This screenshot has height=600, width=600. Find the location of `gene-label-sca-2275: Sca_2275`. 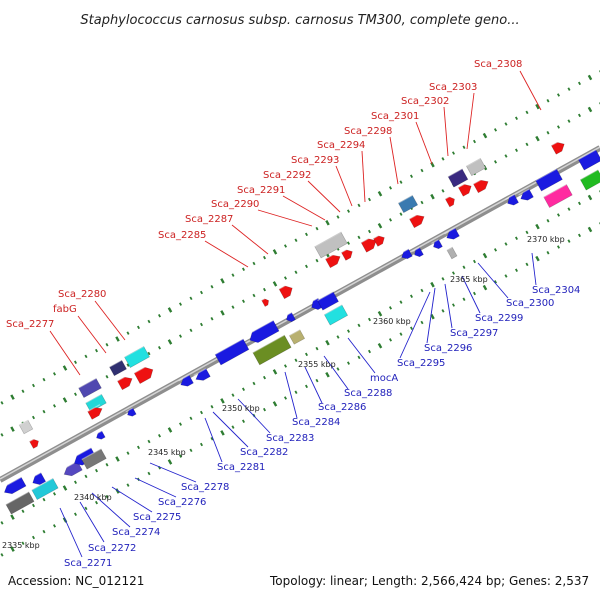

gene-label-sca-2275: Sca_2275 is located at coordinates (157, 517).